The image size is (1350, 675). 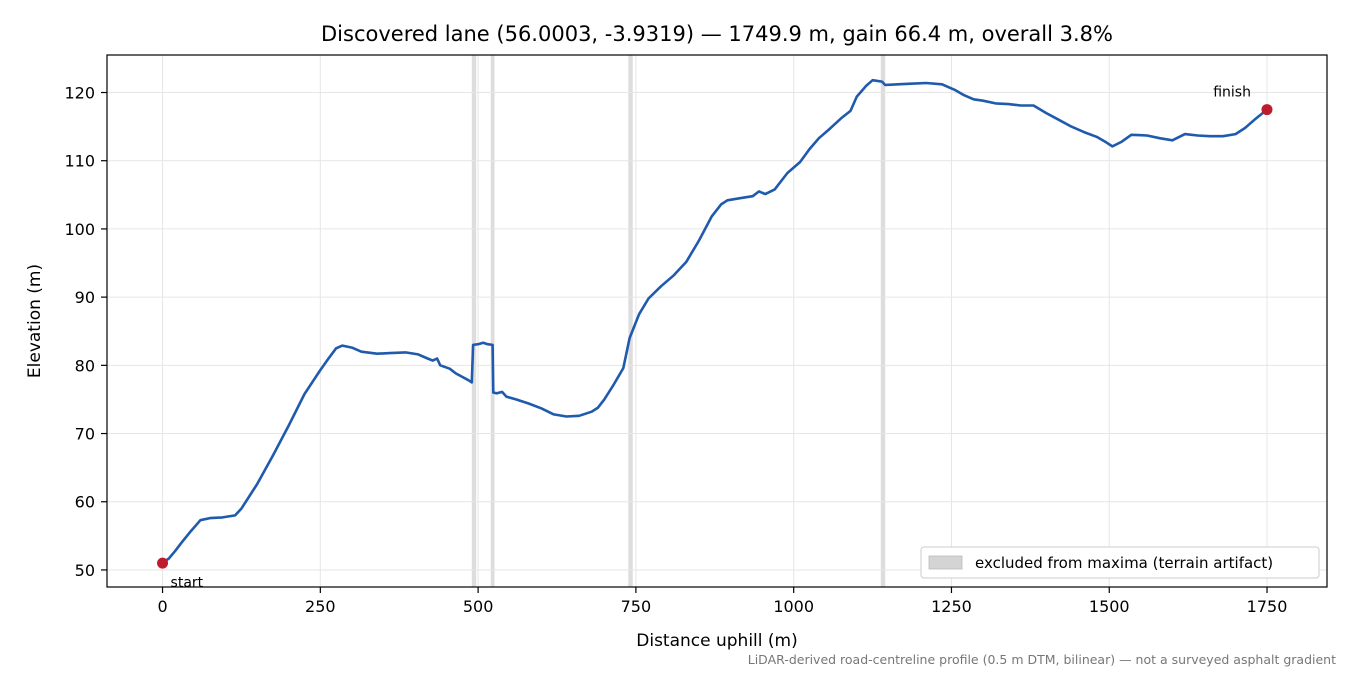 I want to click on y-tick-label: 120, so click(x=79, y=93).